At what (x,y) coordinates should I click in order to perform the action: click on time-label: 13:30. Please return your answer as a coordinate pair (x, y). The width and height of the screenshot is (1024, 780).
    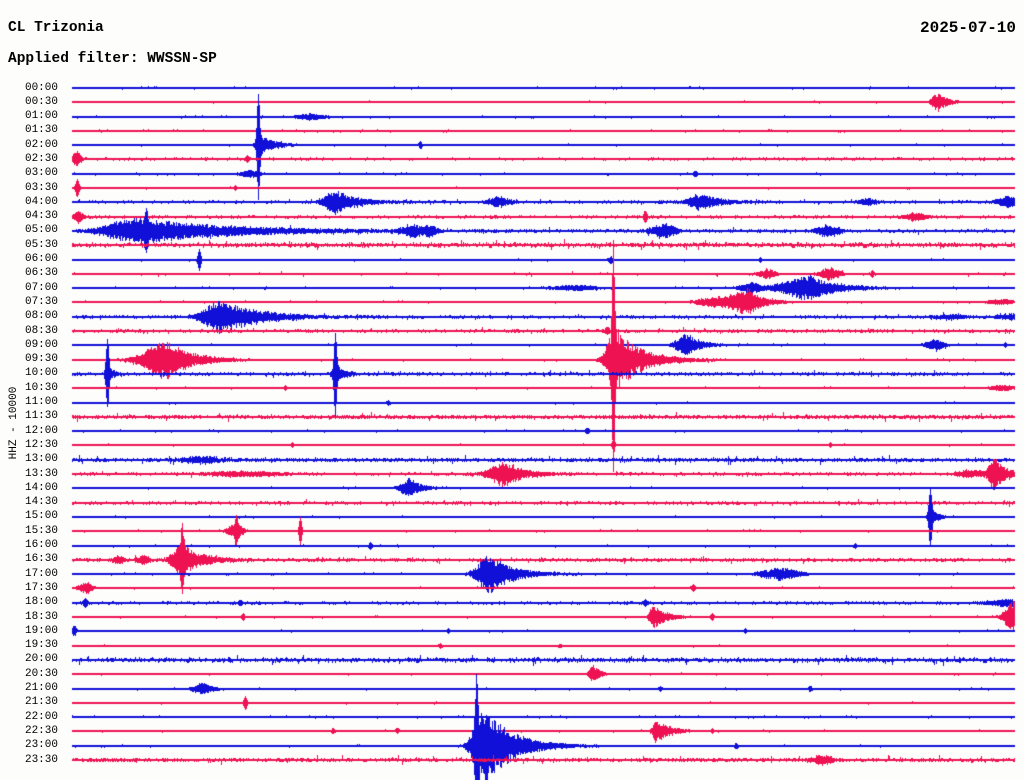
    Looking at the image, I should click on (41, 473).